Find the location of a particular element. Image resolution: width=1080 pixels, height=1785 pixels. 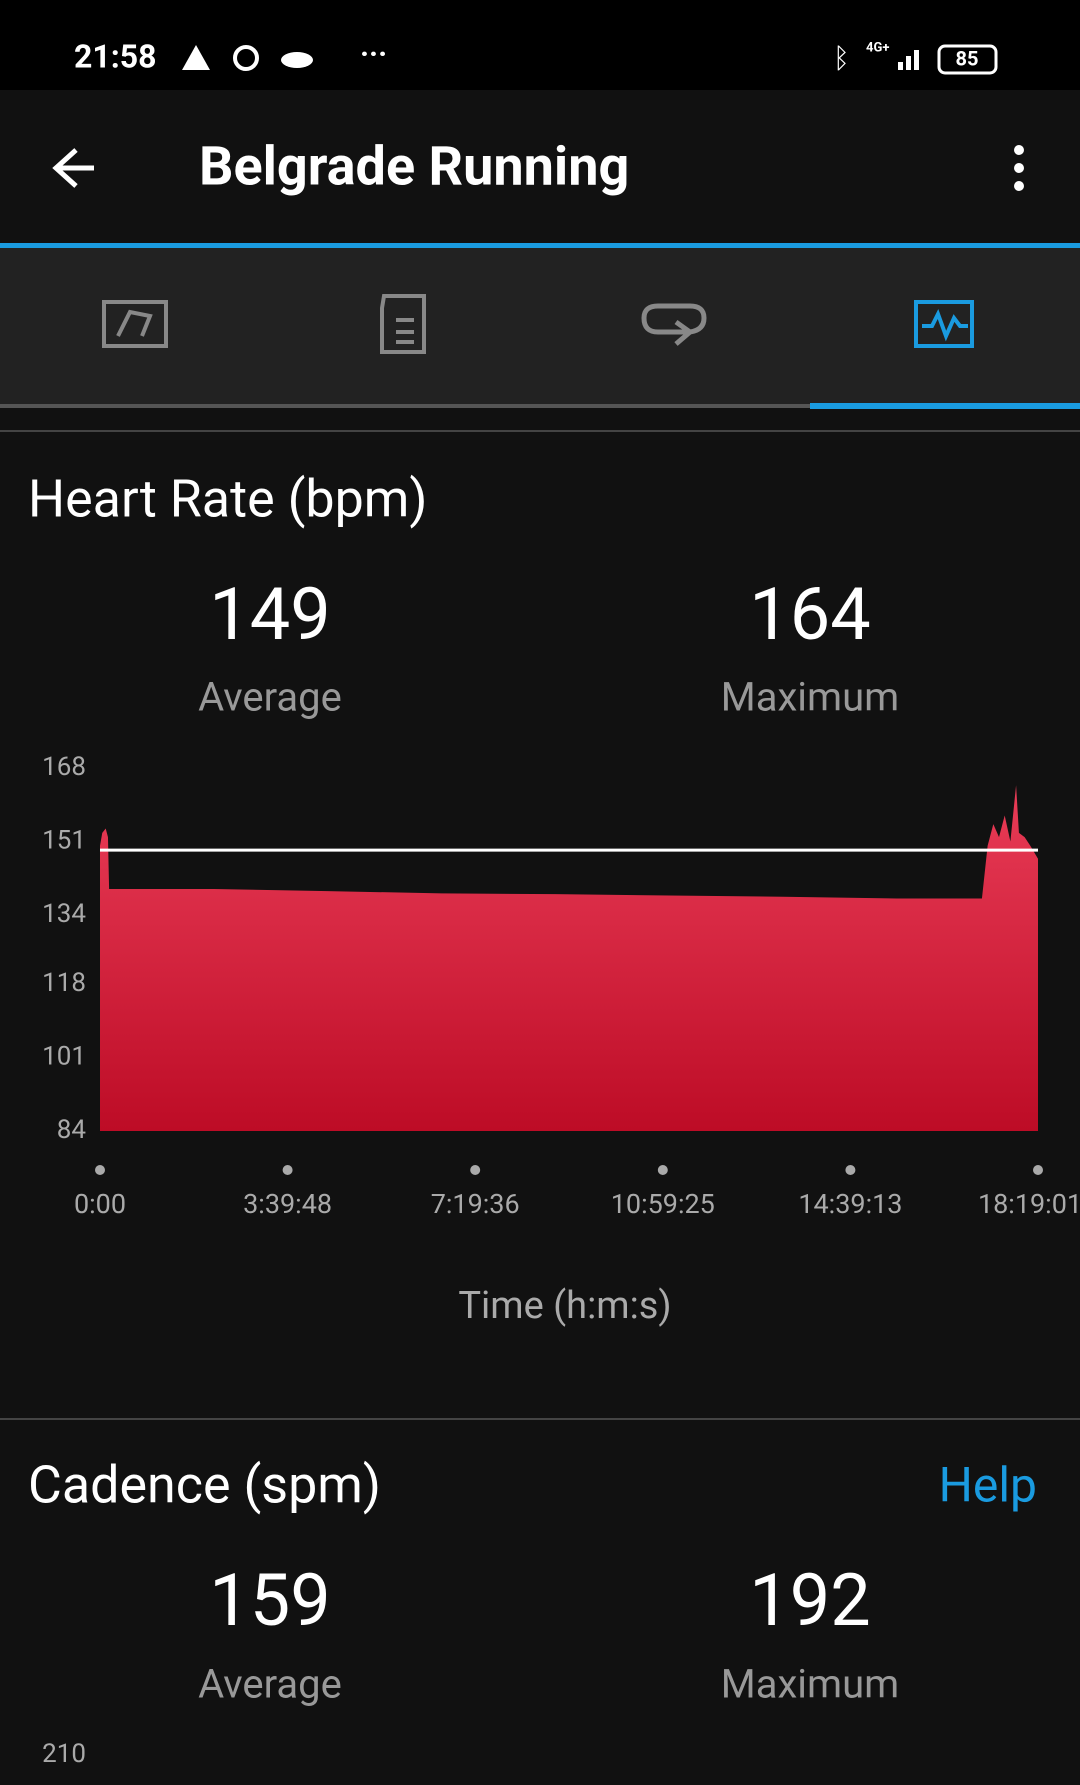

tab-laps is located at coordinates (674, 324).